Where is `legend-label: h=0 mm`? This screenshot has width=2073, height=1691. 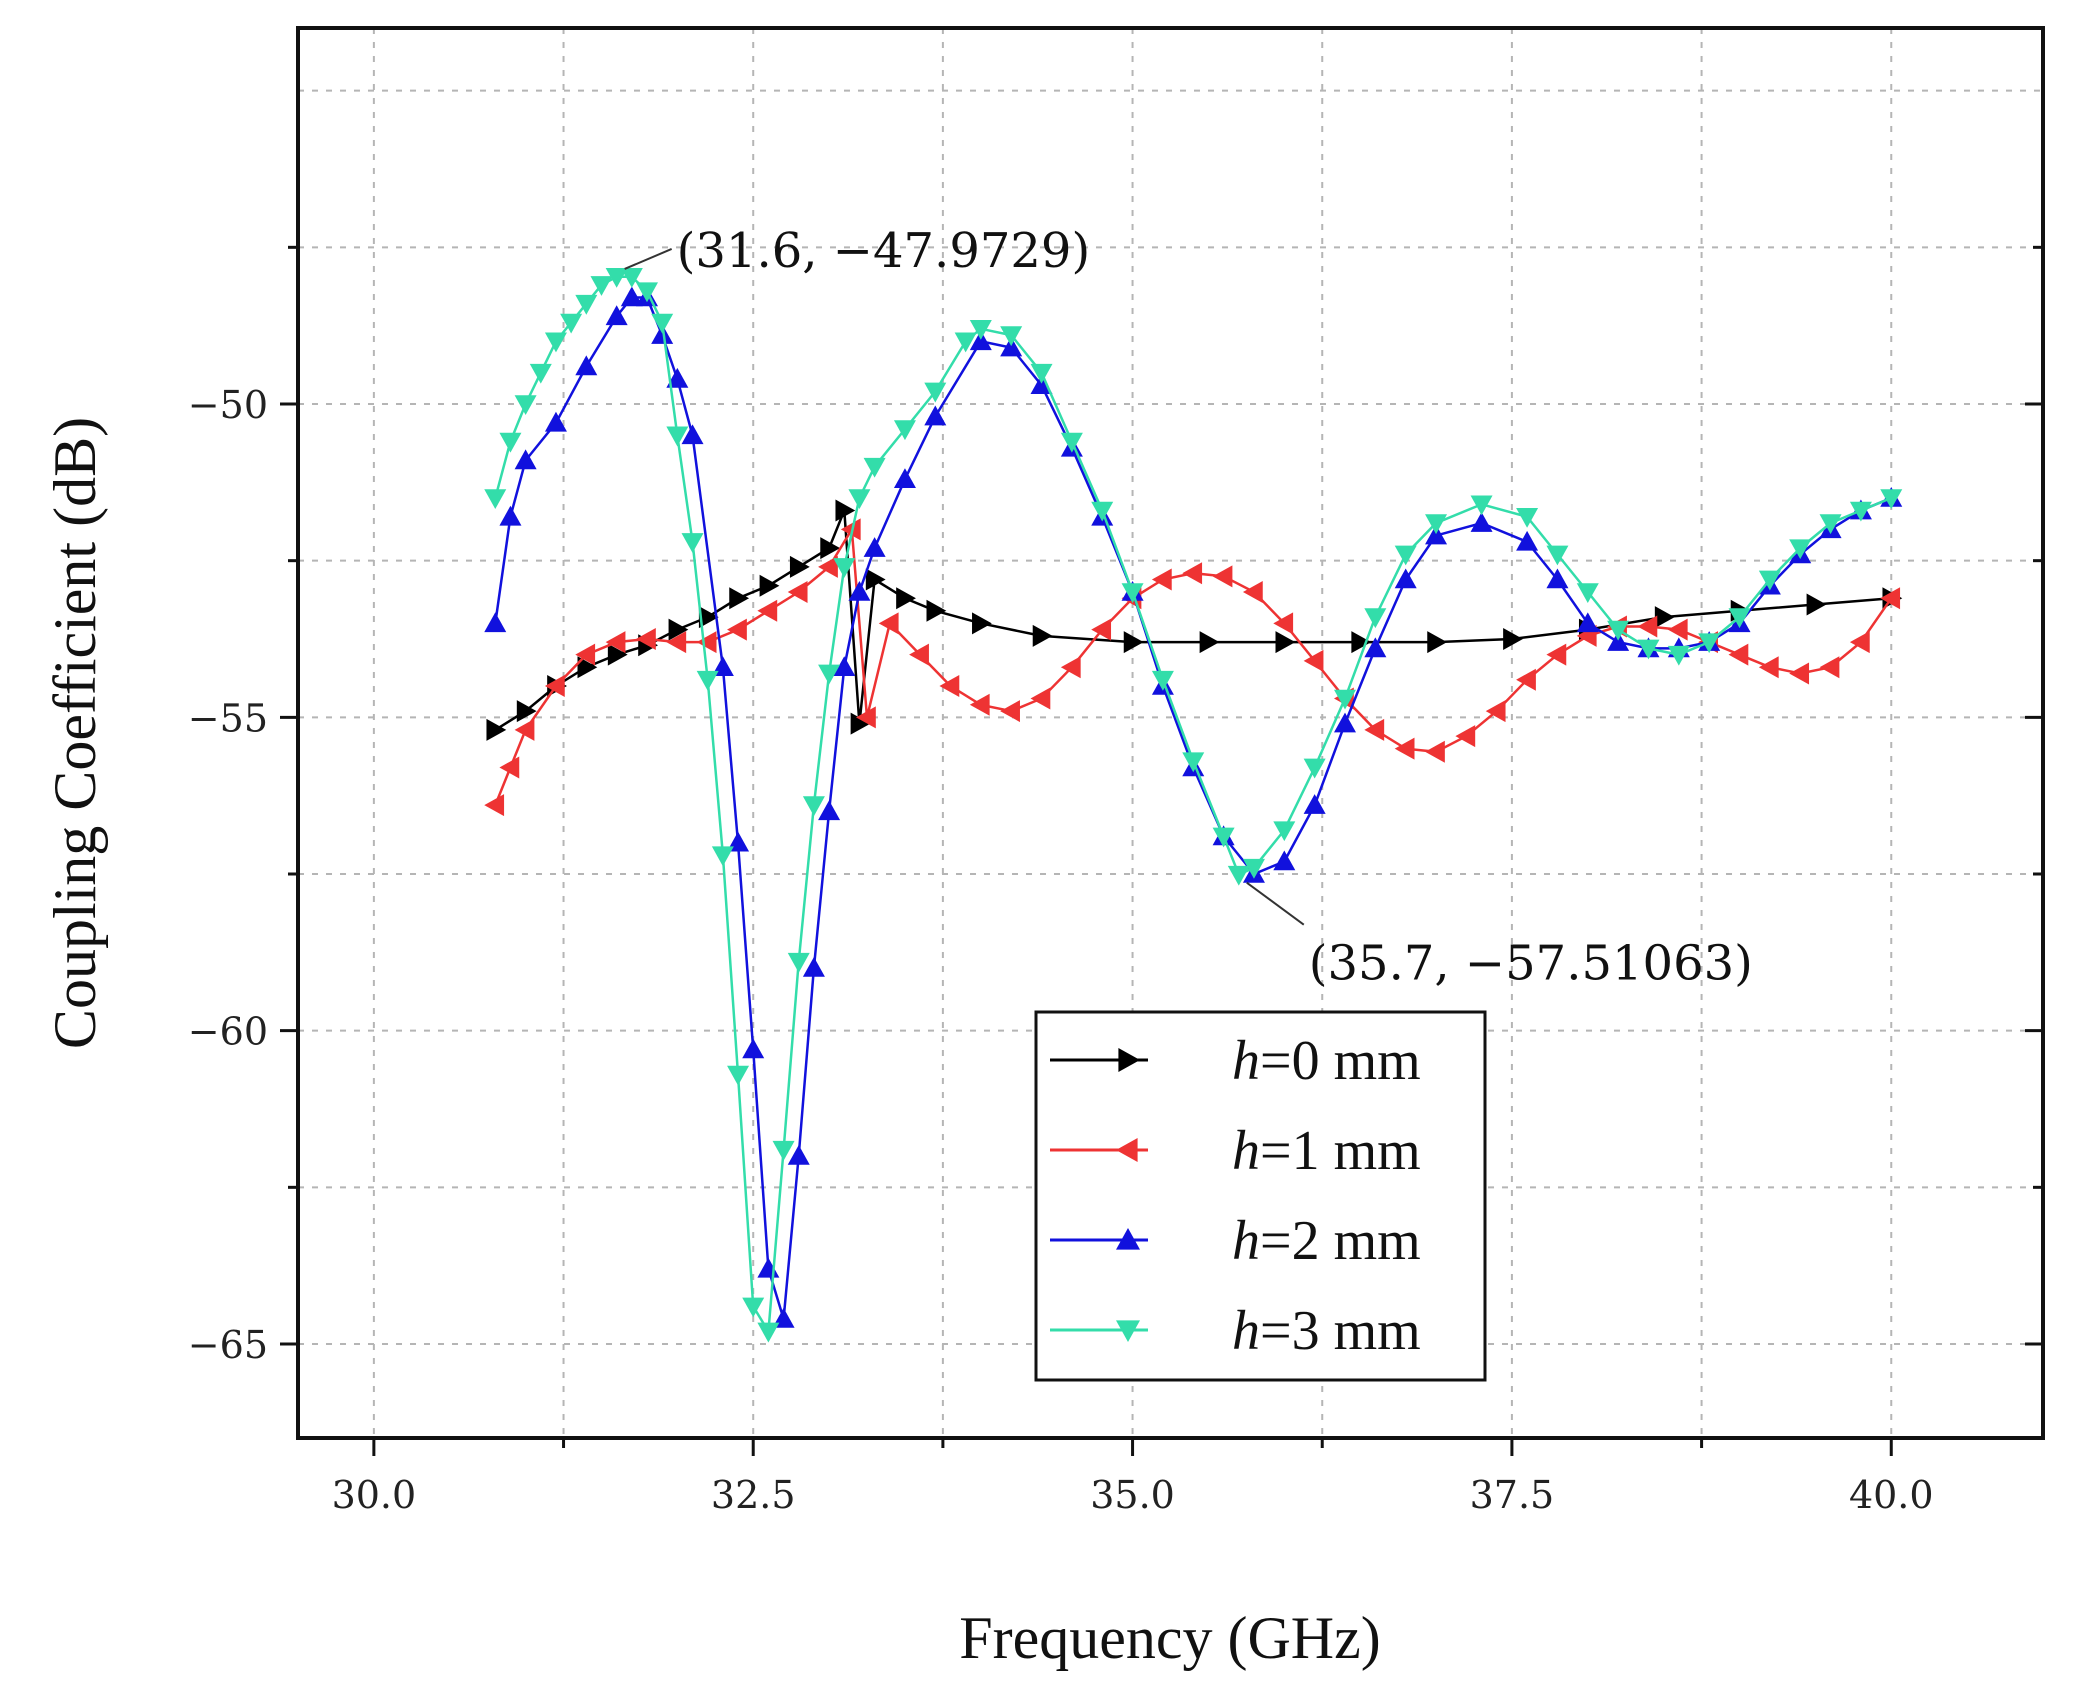 legend-label: h=0 mm is located at coordinates (1326, 1061).